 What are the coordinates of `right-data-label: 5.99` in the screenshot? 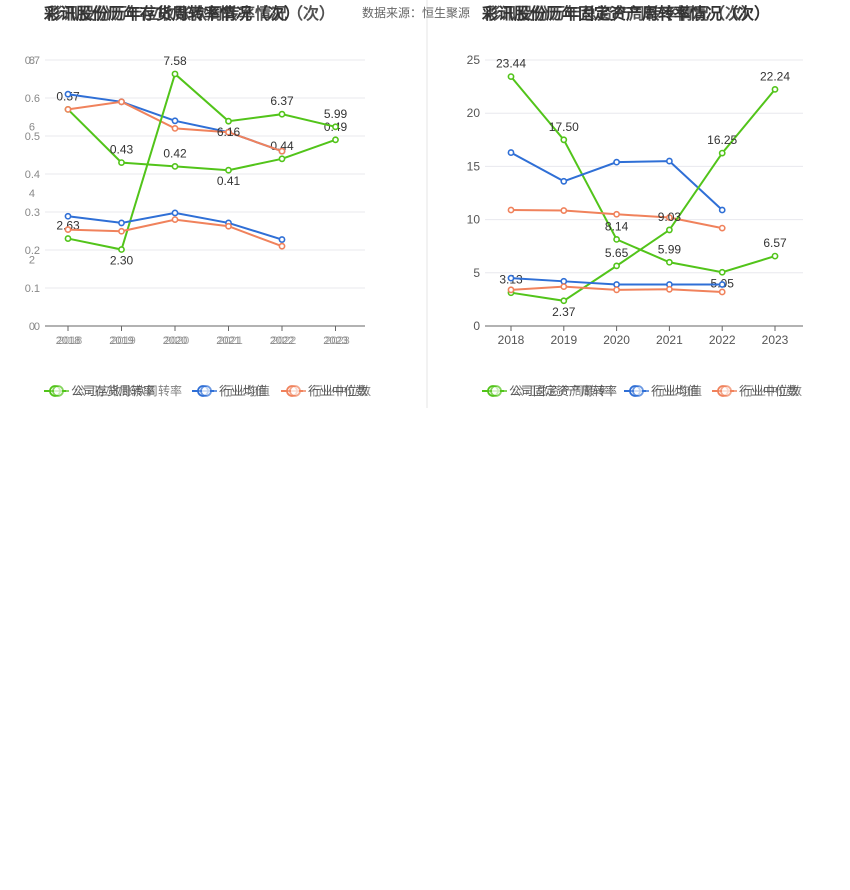 It's located at (670, 249).